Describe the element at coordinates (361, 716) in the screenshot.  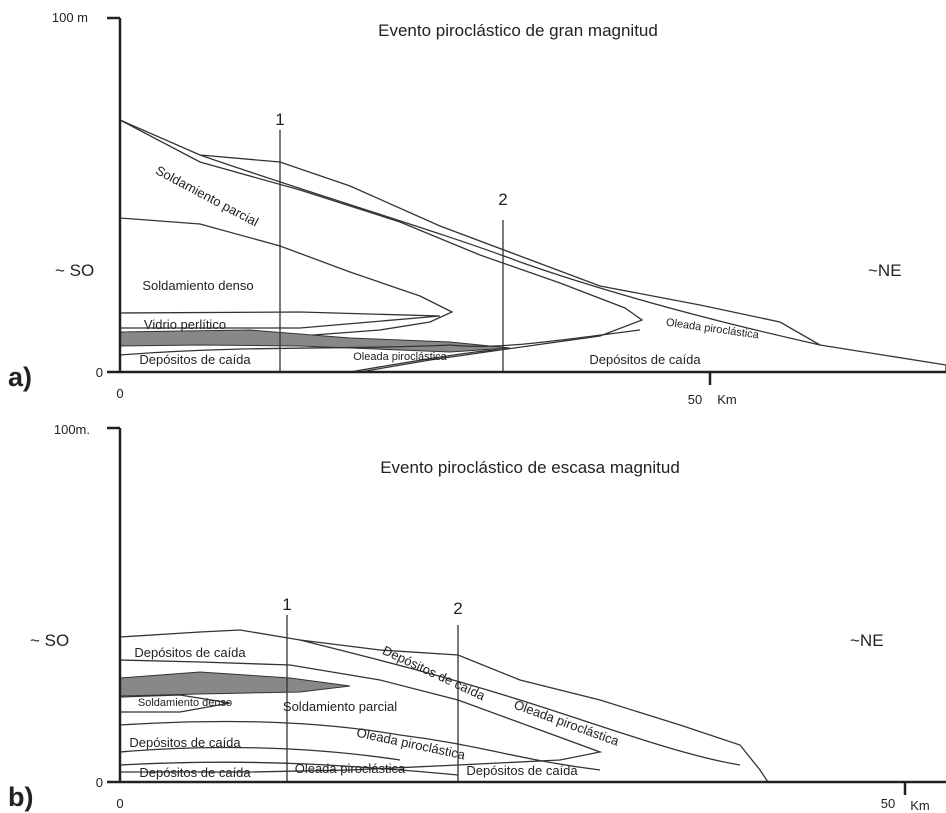
I see `coarse-layer` at that location.